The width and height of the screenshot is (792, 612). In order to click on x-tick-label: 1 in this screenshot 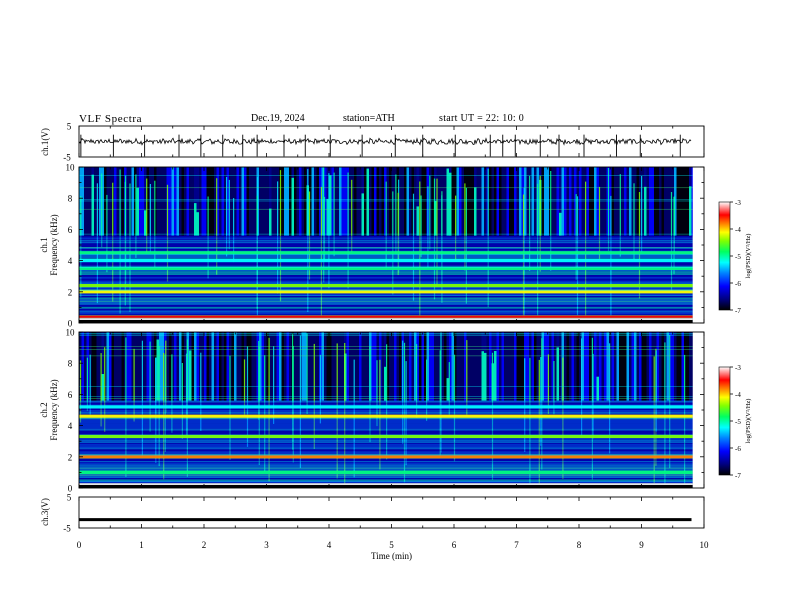, I will do `click(141, 545)`.